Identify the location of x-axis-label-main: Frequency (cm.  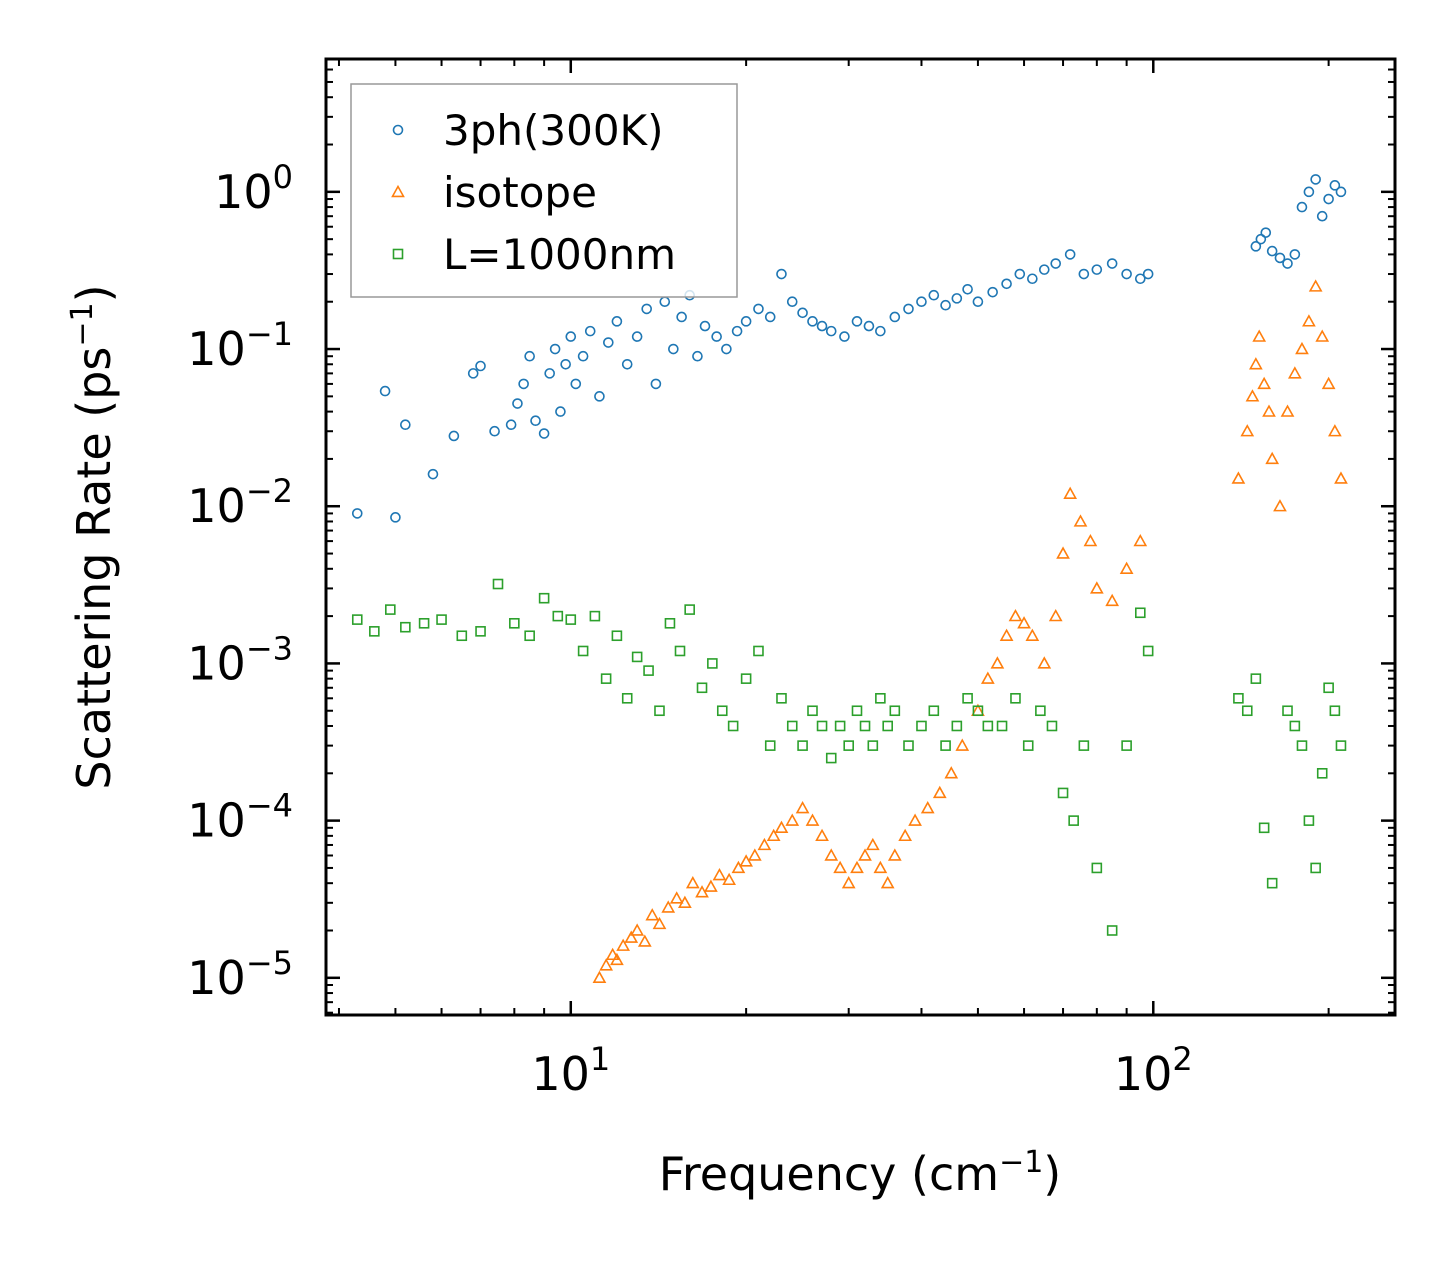
(829, 1174).